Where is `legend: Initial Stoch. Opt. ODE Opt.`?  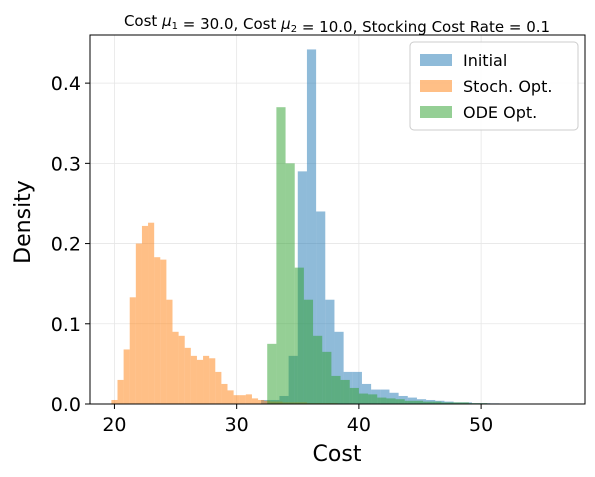 legend: Initial Stoch. Opt. ODE Opt. is located at coordinates (494, 86).